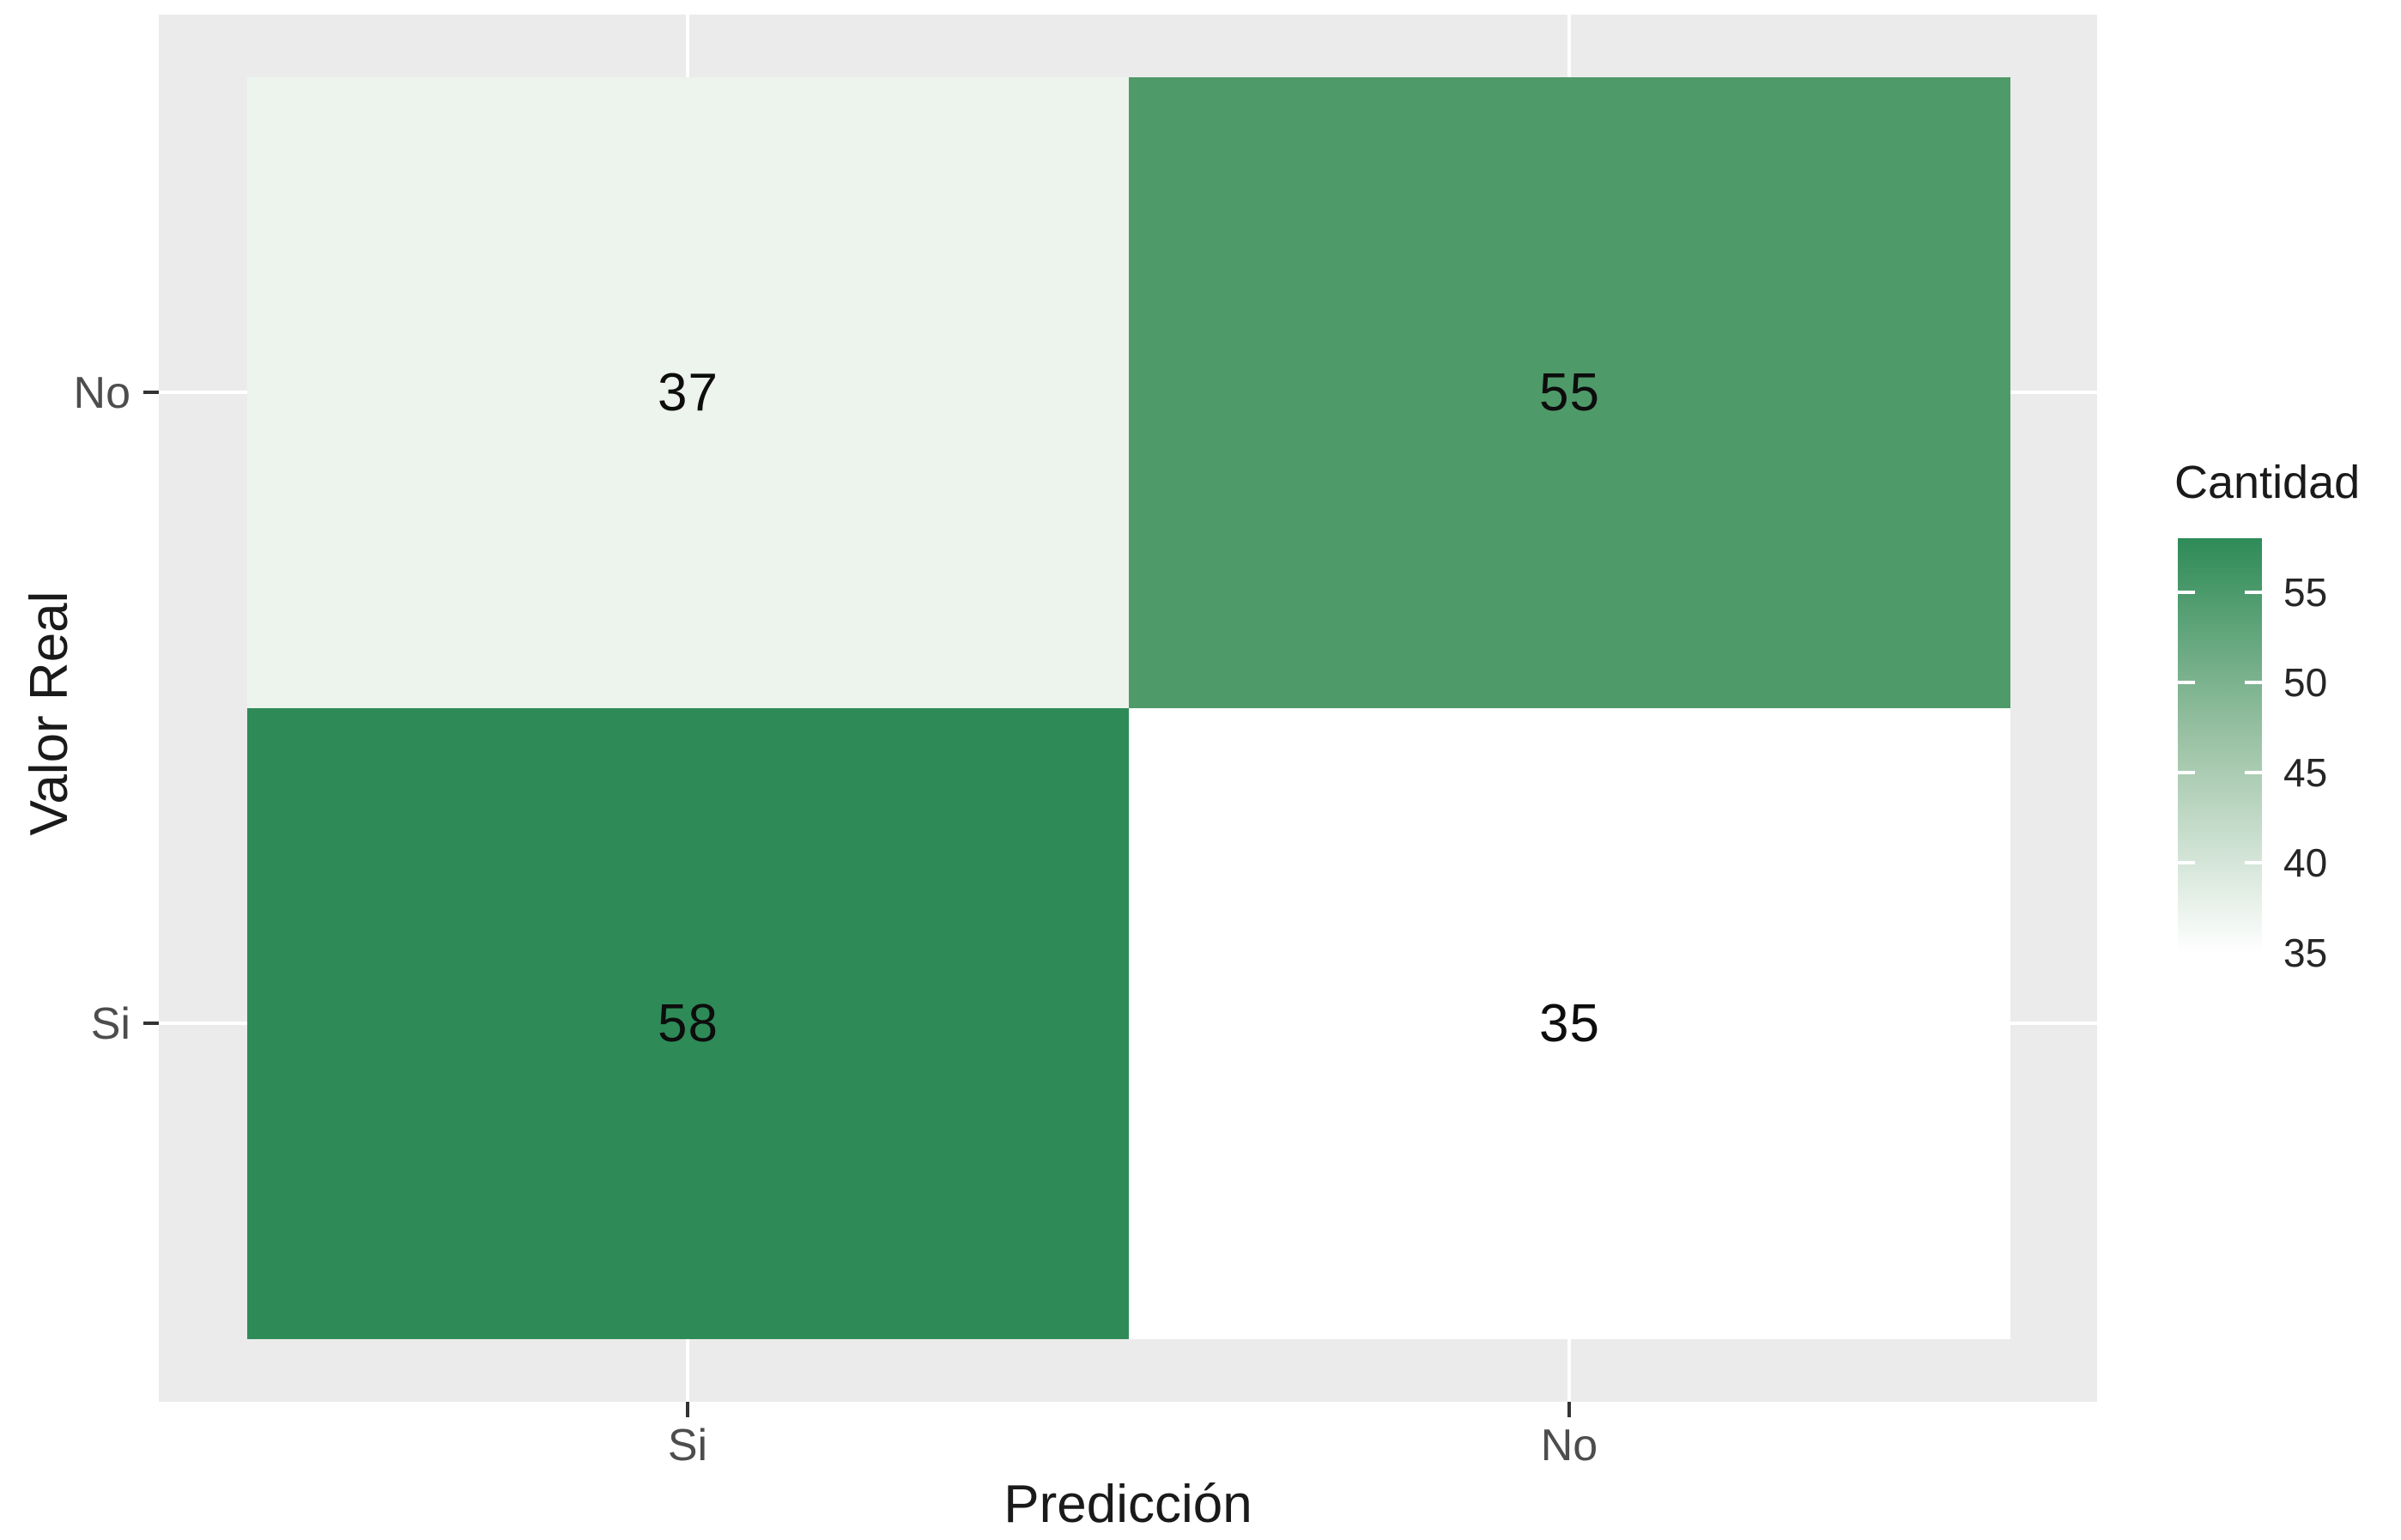 This screenshot has width=2401, height=1540. What do you see at coordinates (2305, 592) in the screenshot?
I see `legend-tick-label: 55` at bounding box center [2305, 592].